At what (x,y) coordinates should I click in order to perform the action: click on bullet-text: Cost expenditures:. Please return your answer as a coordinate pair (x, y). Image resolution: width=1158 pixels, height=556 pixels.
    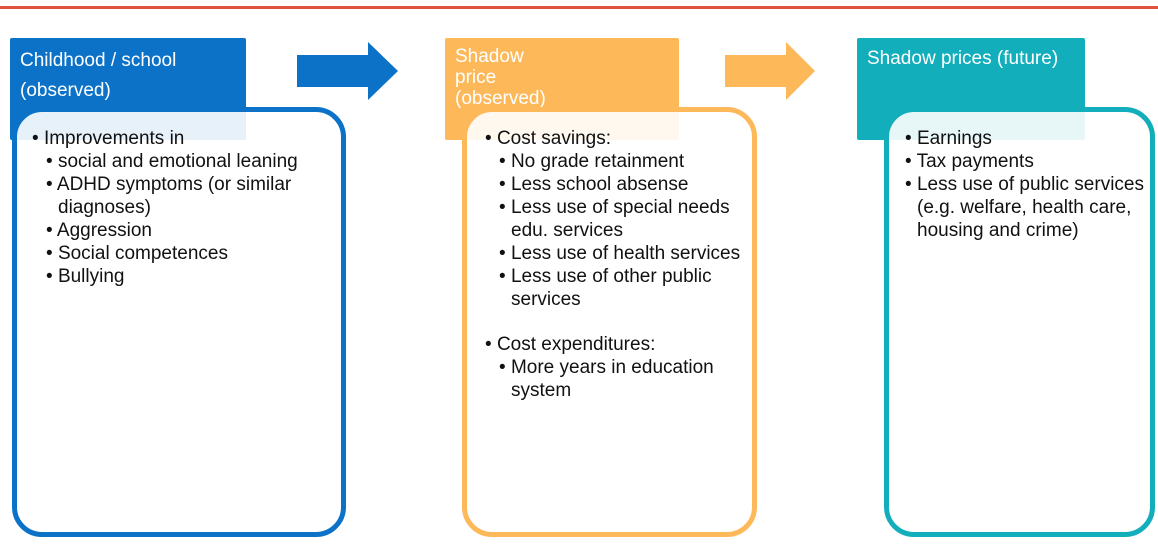
    Looking at the image, I should click on (576, 344).